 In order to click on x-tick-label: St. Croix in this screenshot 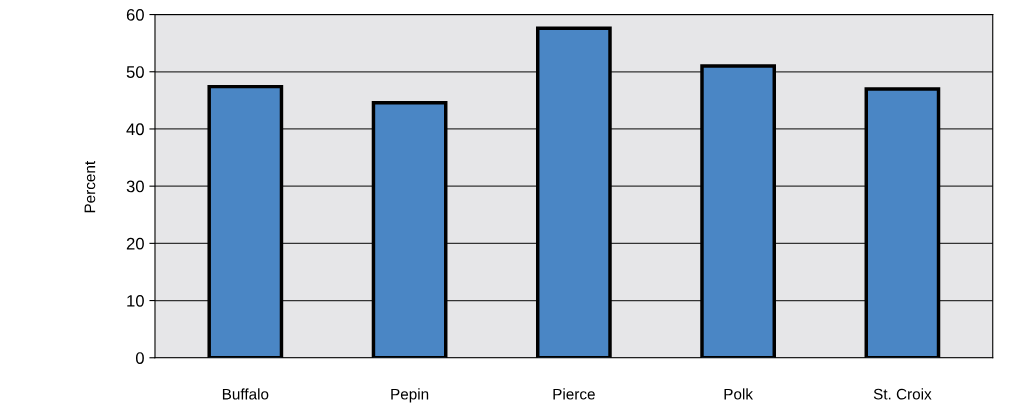, I will do `click(902, 394)`.